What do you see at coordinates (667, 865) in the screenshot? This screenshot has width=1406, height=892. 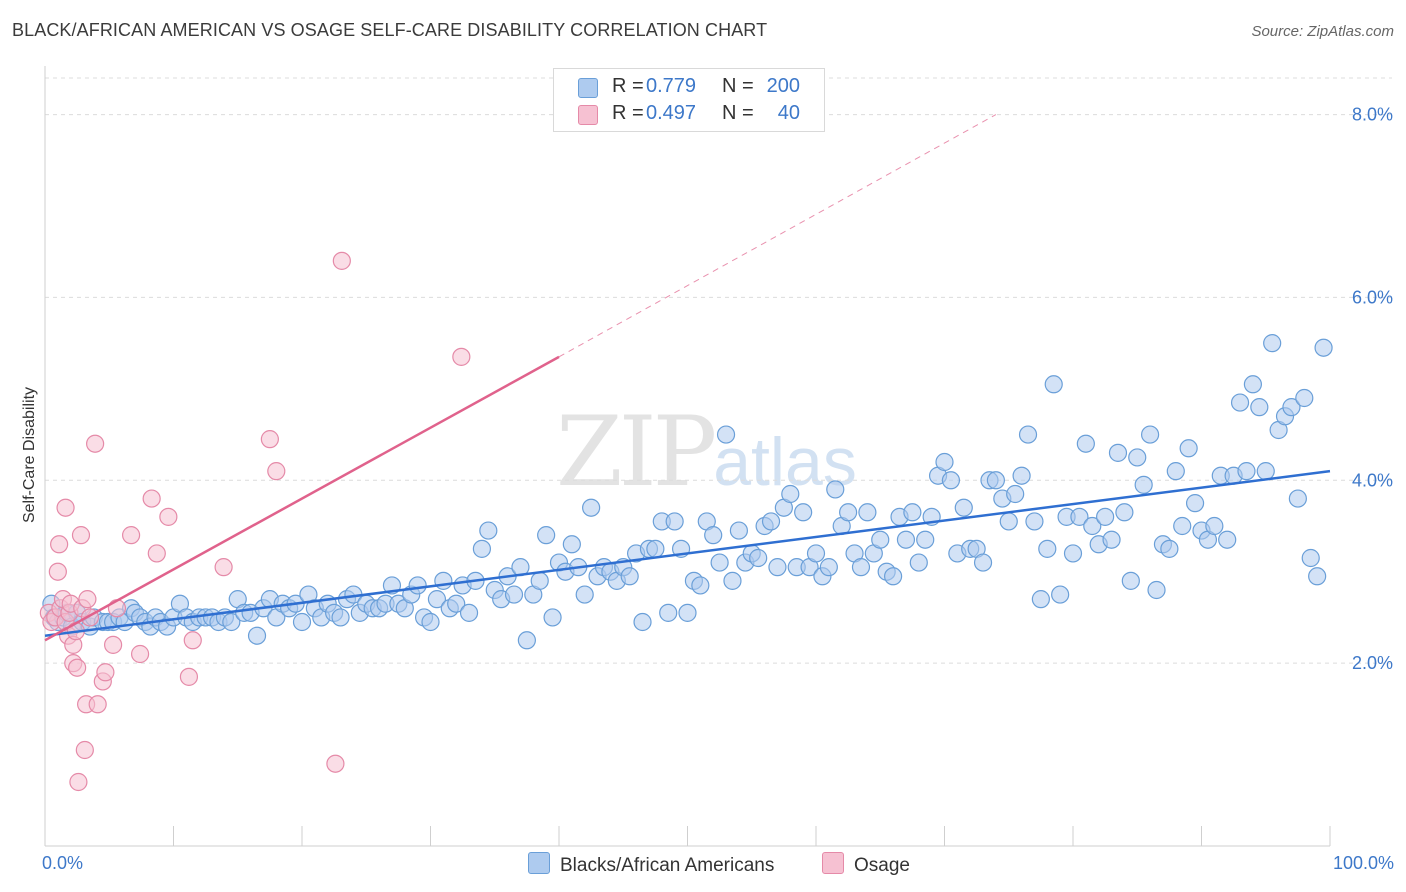 I see `legend-label-blacks: Blacks/African Americans` at bounding box center [667, 865].